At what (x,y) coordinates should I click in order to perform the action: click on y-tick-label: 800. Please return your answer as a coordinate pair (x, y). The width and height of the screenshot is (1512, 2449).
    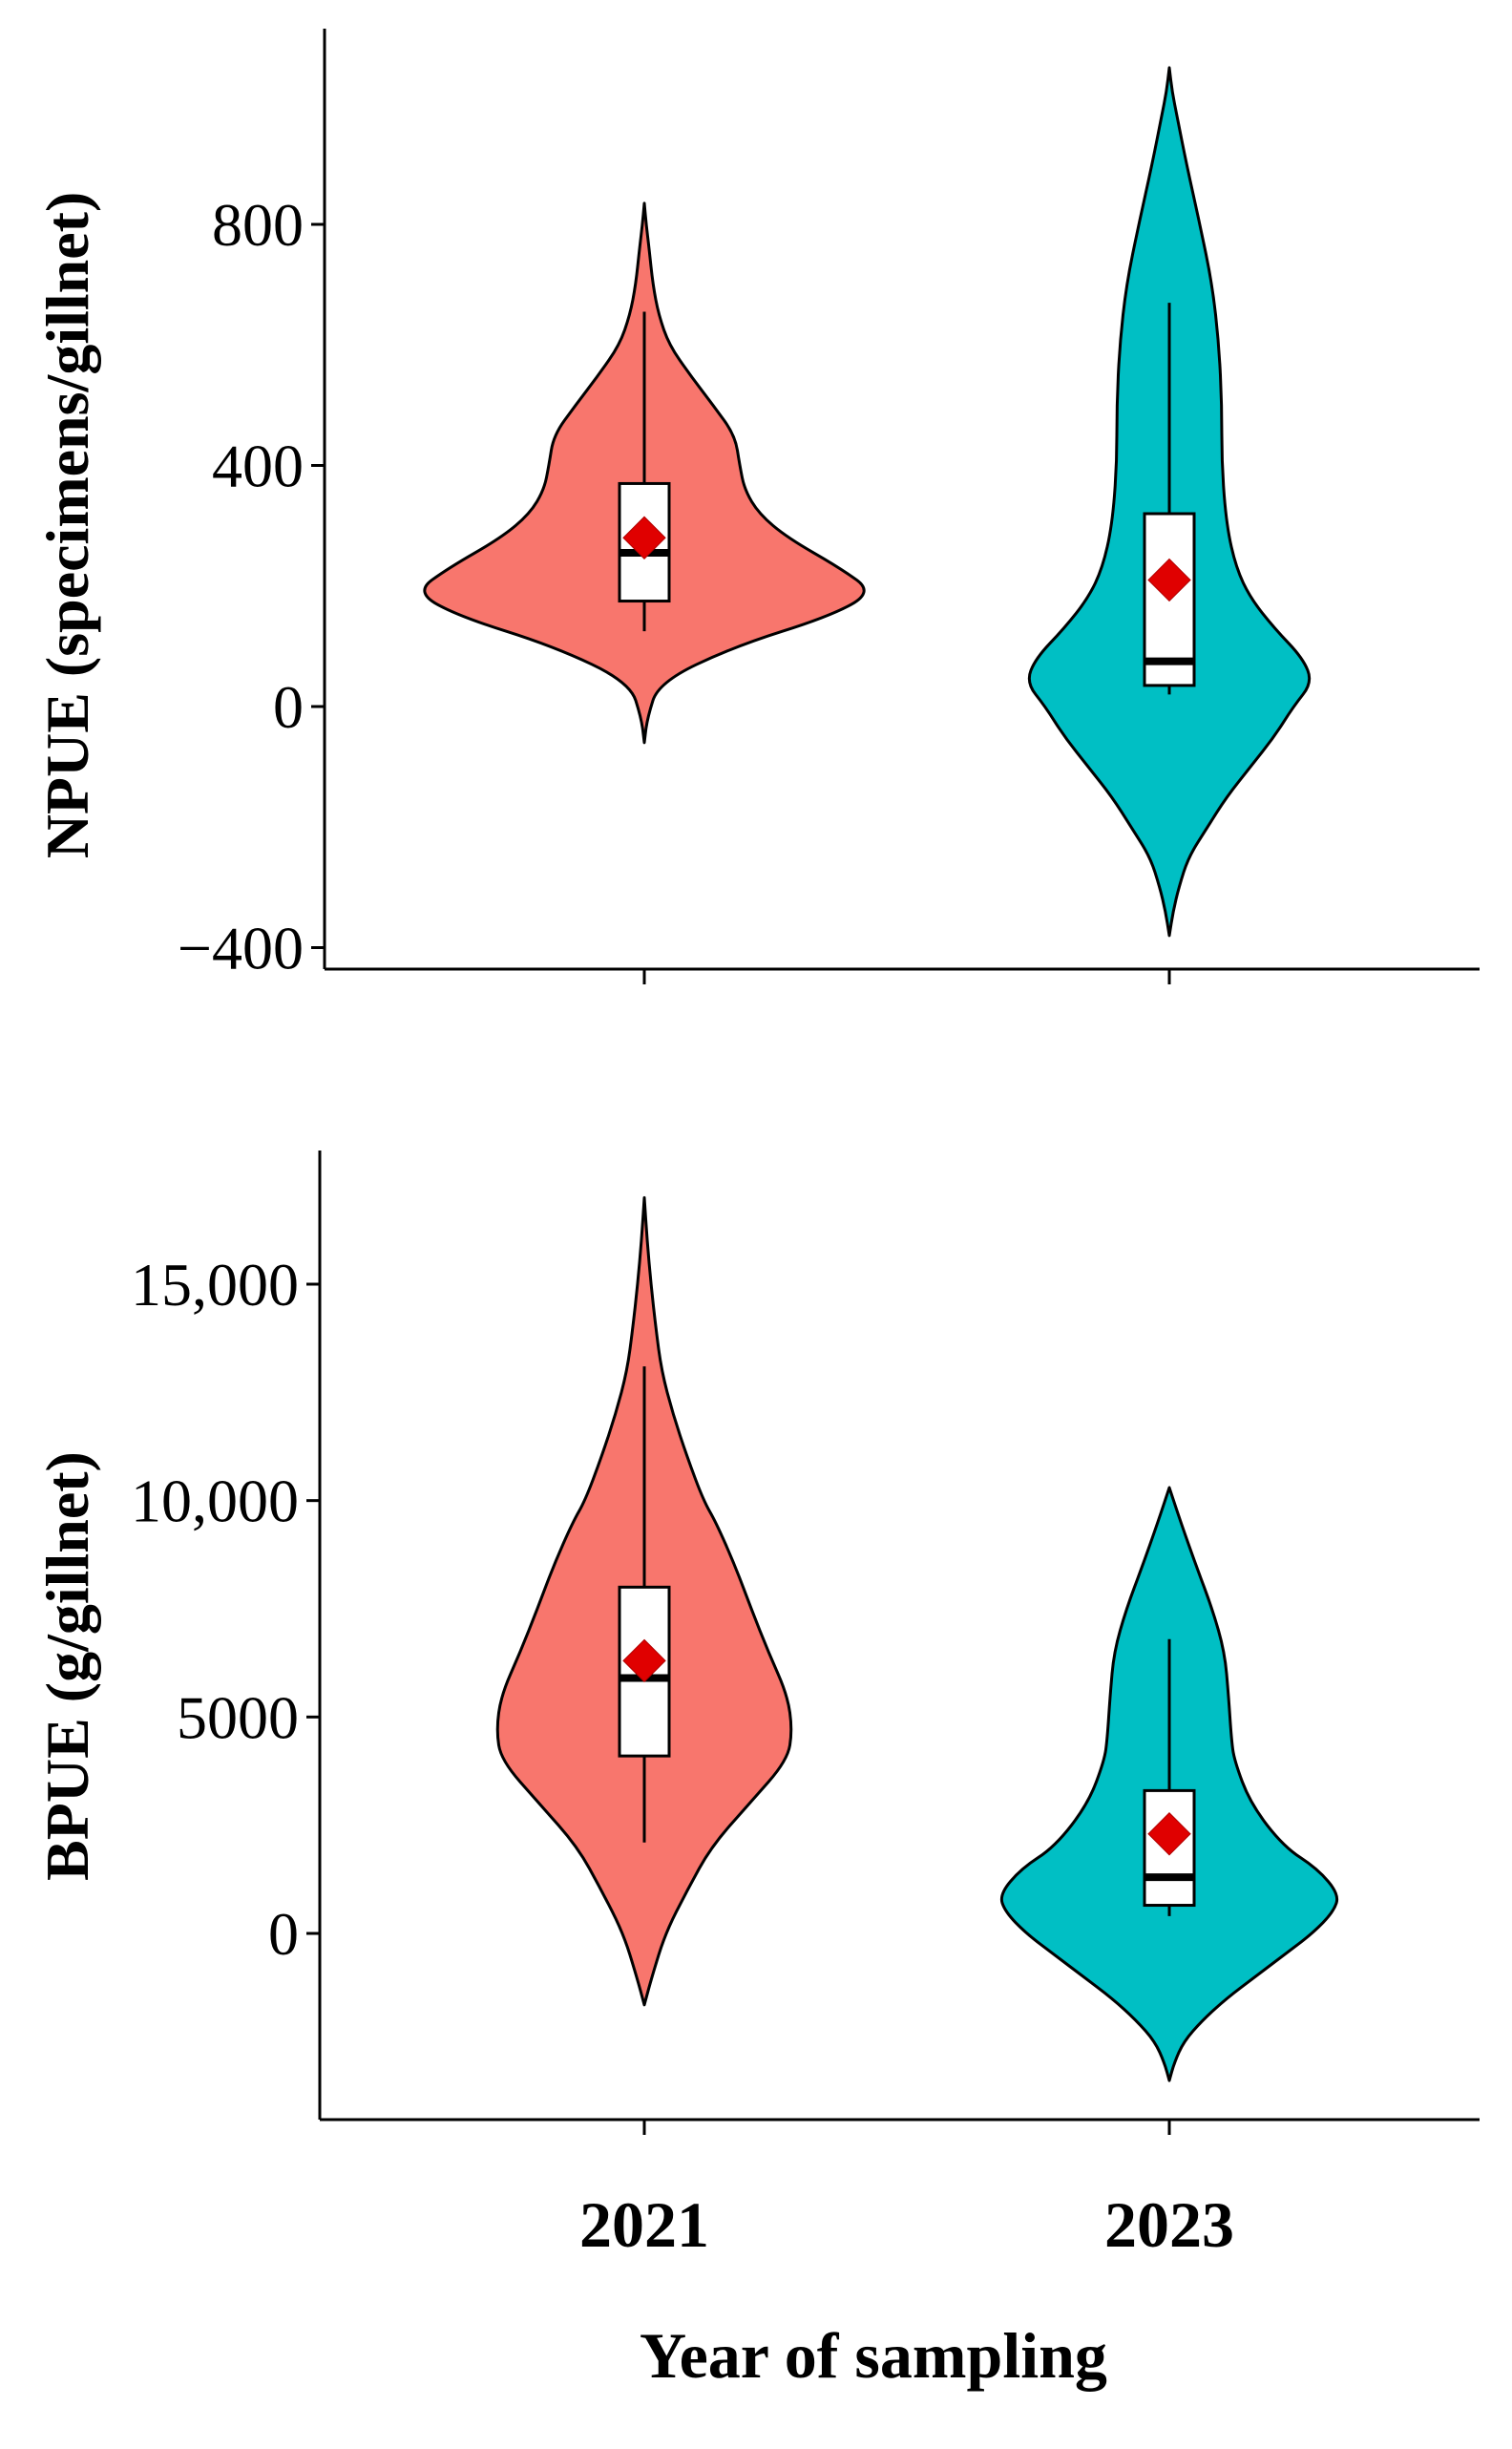
    Looking at the image, I should click on (258, 225).